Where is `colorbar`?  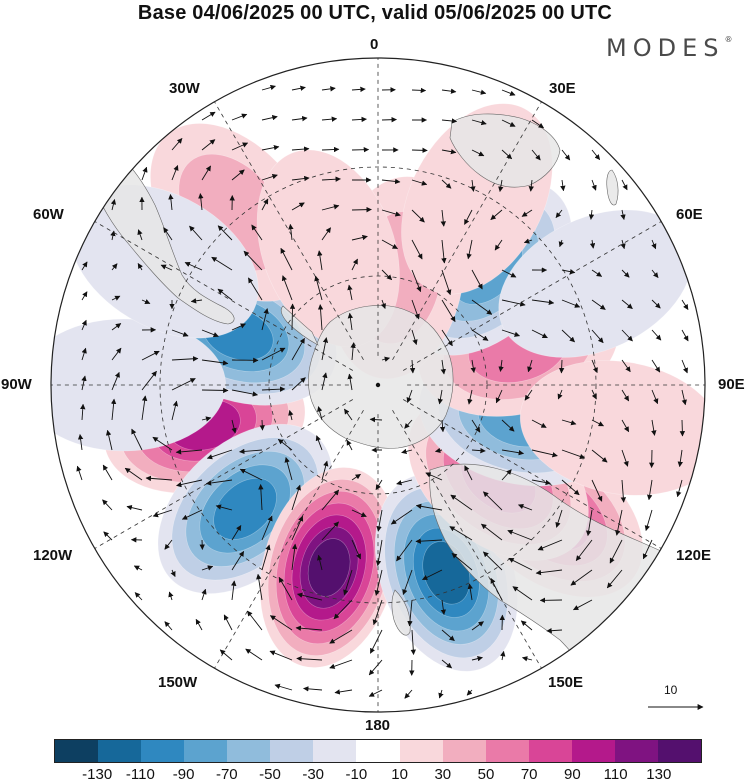 colorbar is located at coordinates (378, 751).